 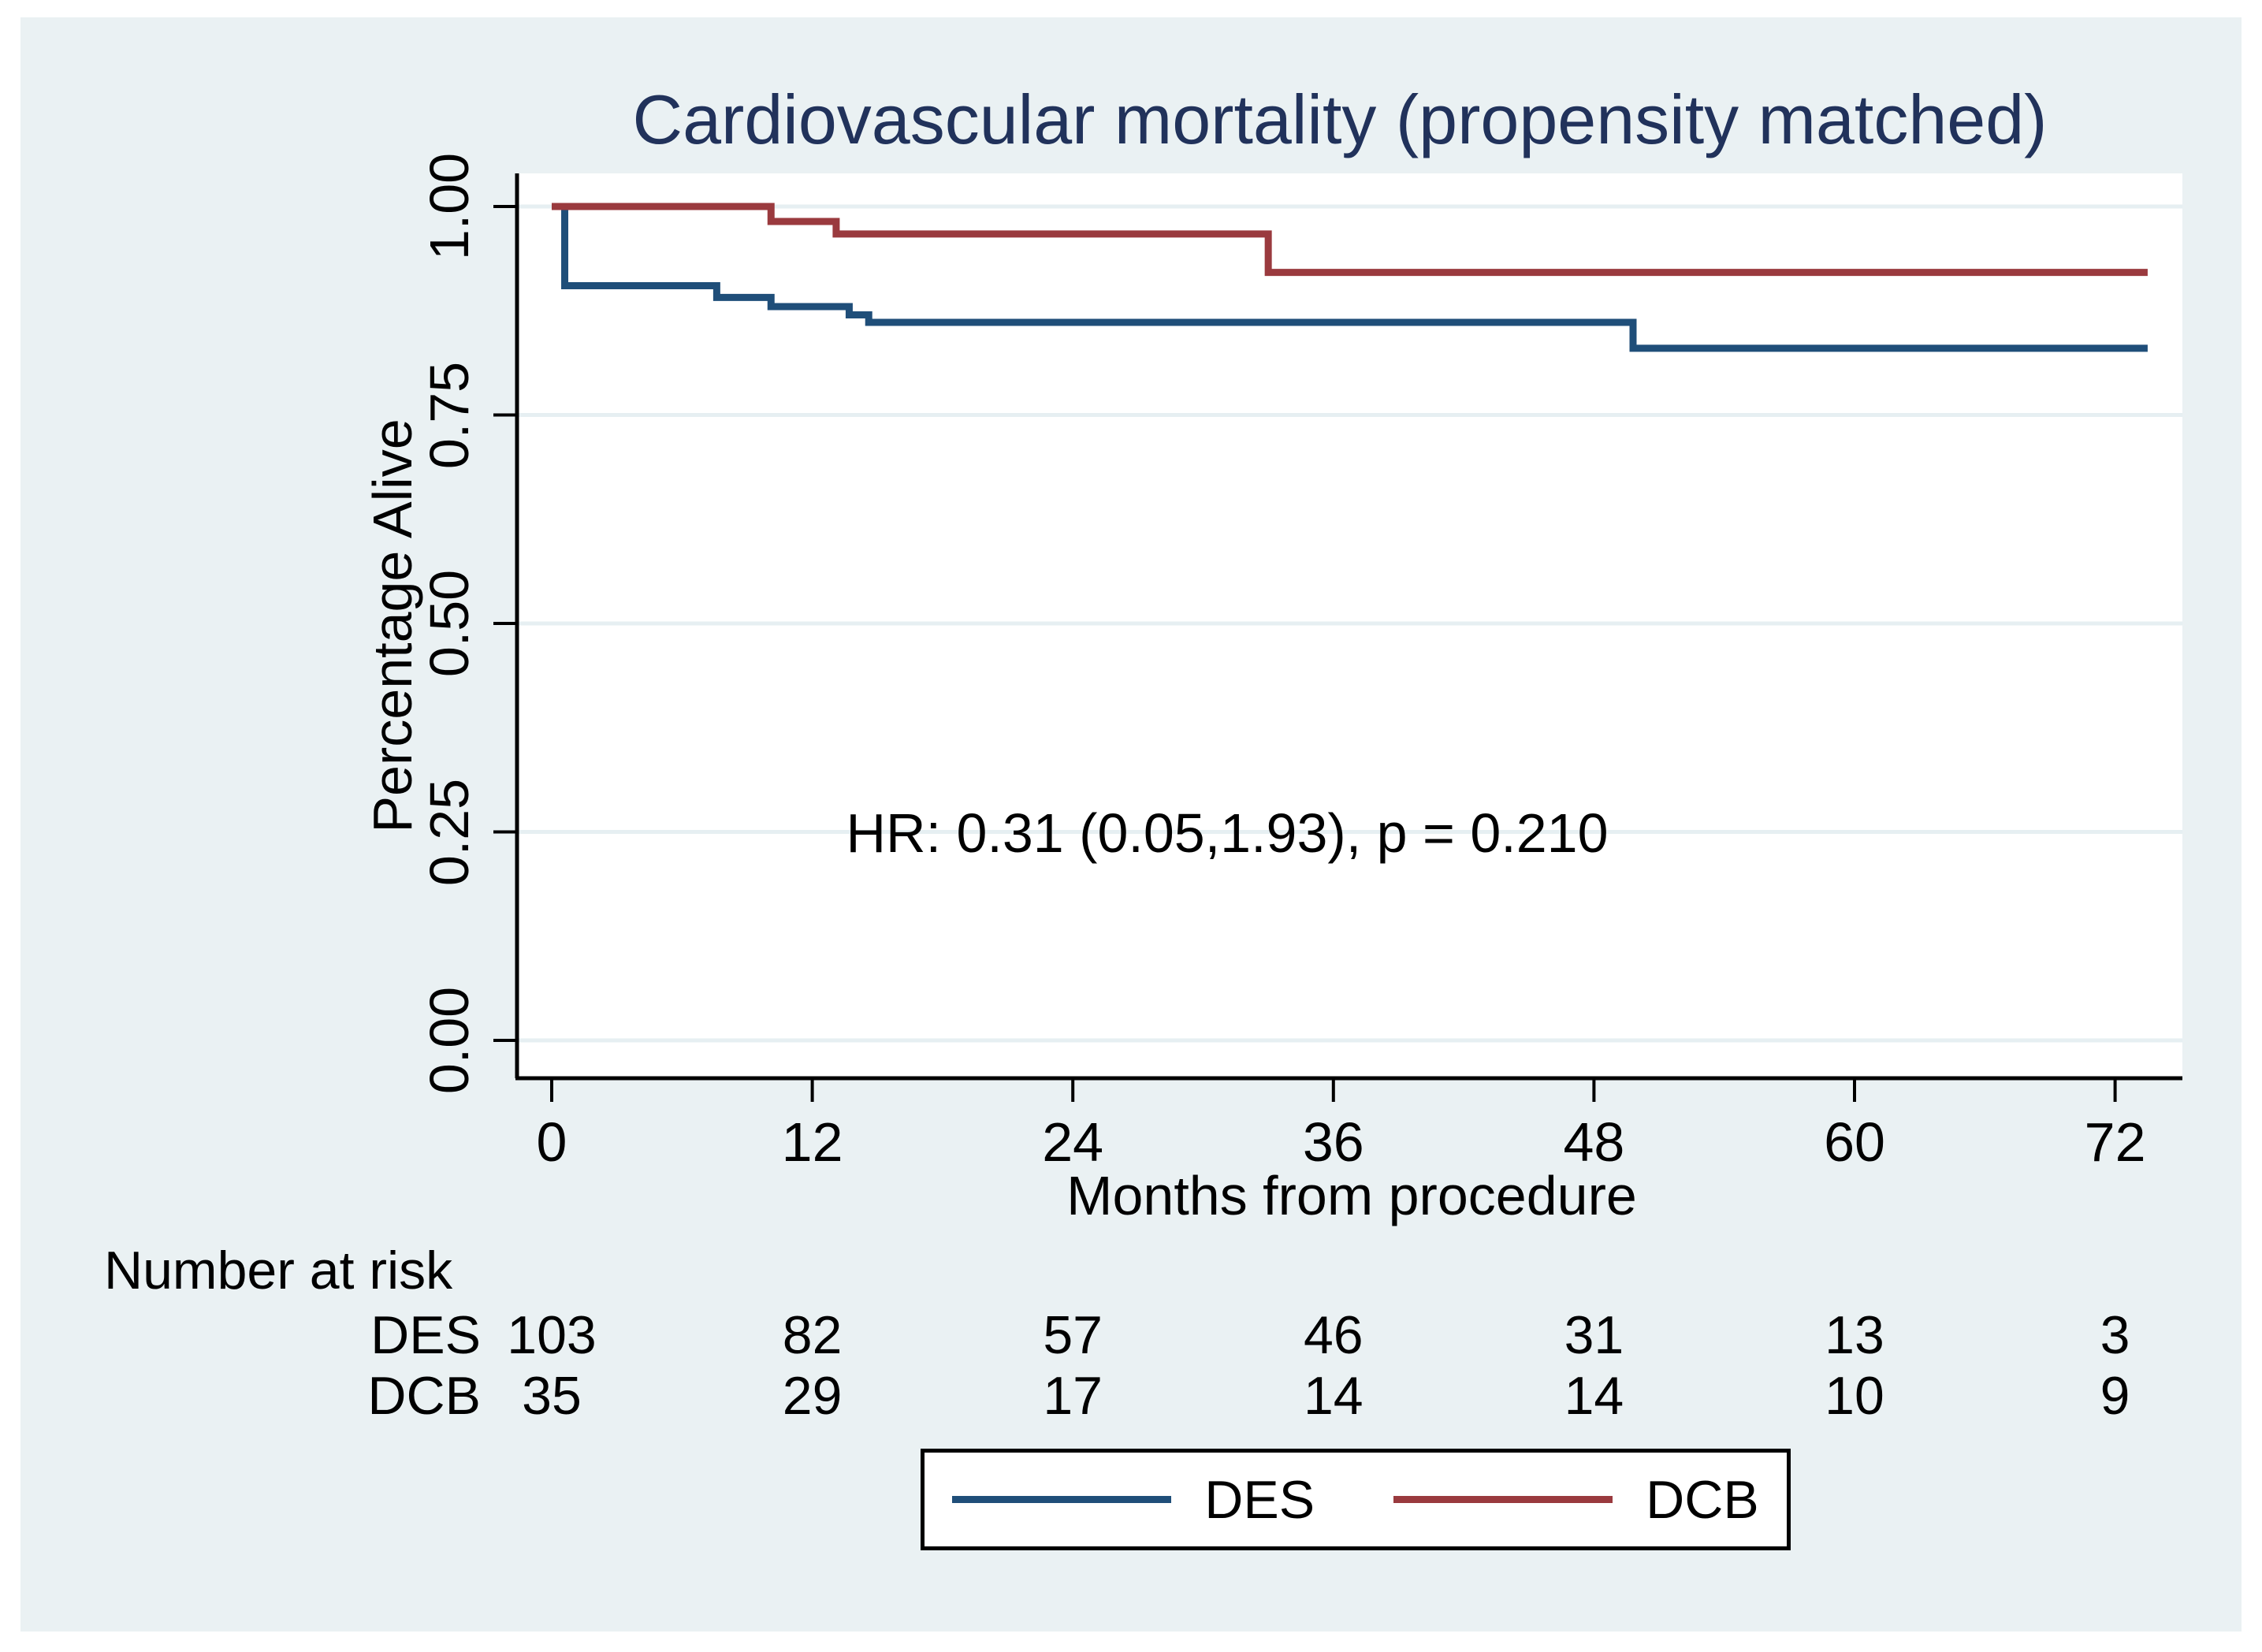 What do you see at coordinates (1702, 1499) in the screenshot?
I see `legend-label: DCB` at bounding box center [1702, 1499].